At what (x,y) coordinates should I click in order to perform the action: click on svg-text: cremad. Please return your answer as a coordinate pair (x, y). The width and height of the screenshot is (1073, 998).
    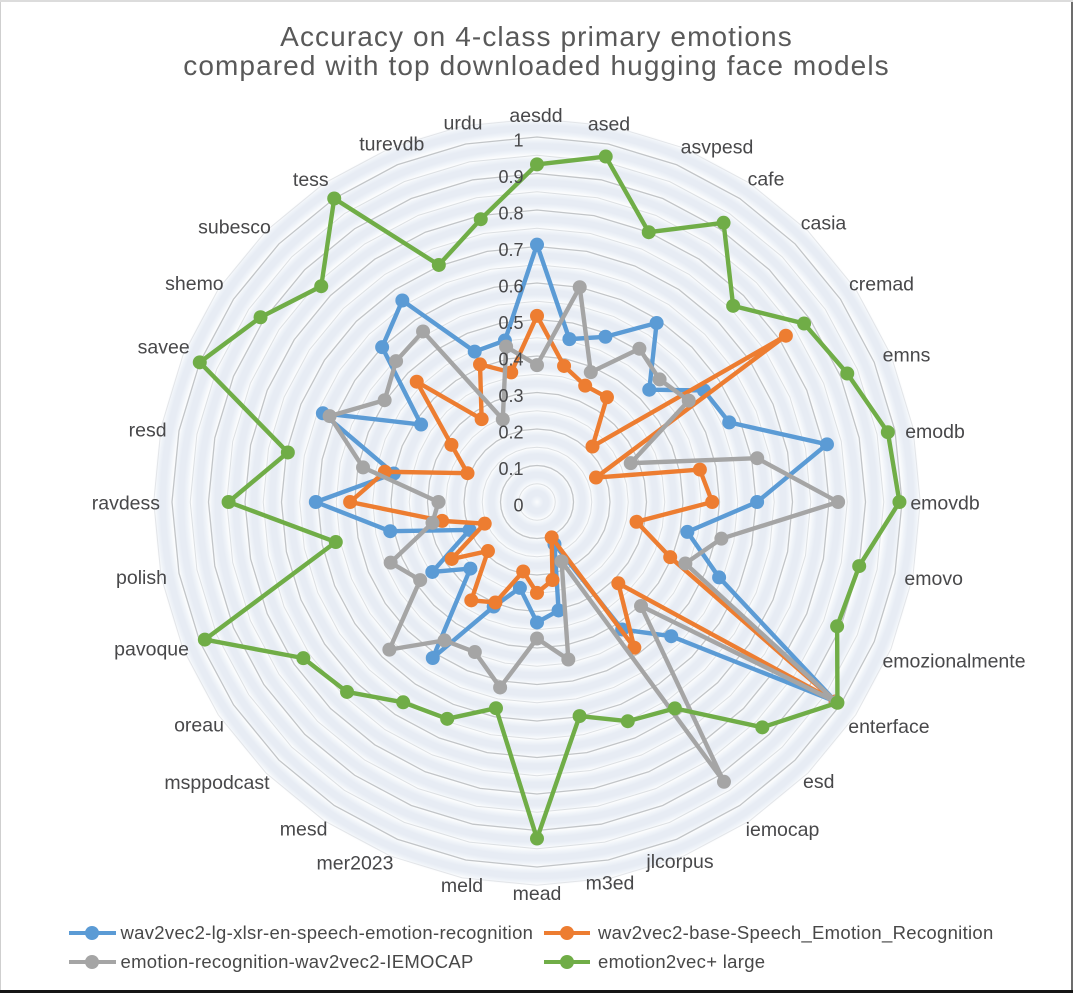
    Looking at the image, I should click on (881, 285).